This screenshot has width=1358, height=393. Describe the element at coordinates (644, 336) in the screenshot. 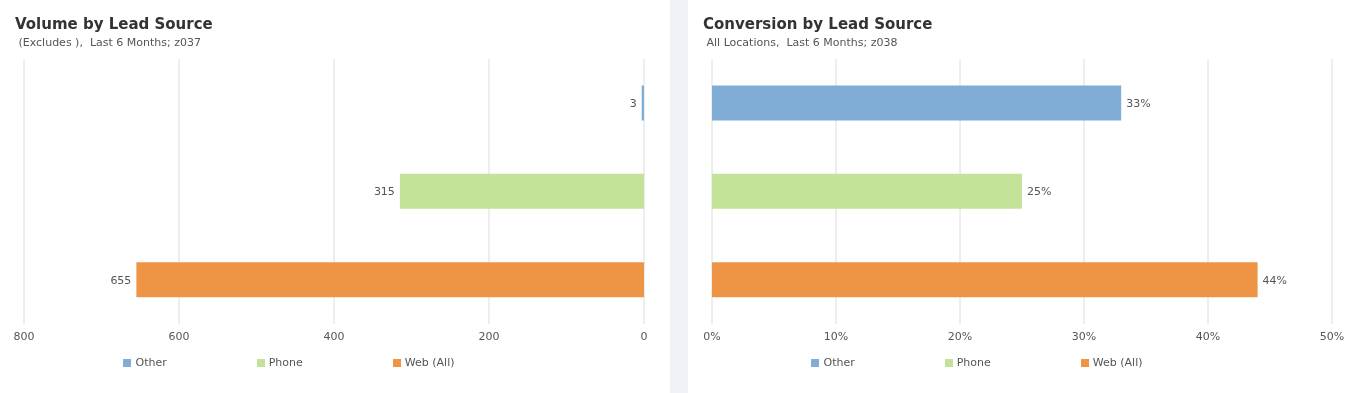

I see `x-tick-label: 0` at that location.